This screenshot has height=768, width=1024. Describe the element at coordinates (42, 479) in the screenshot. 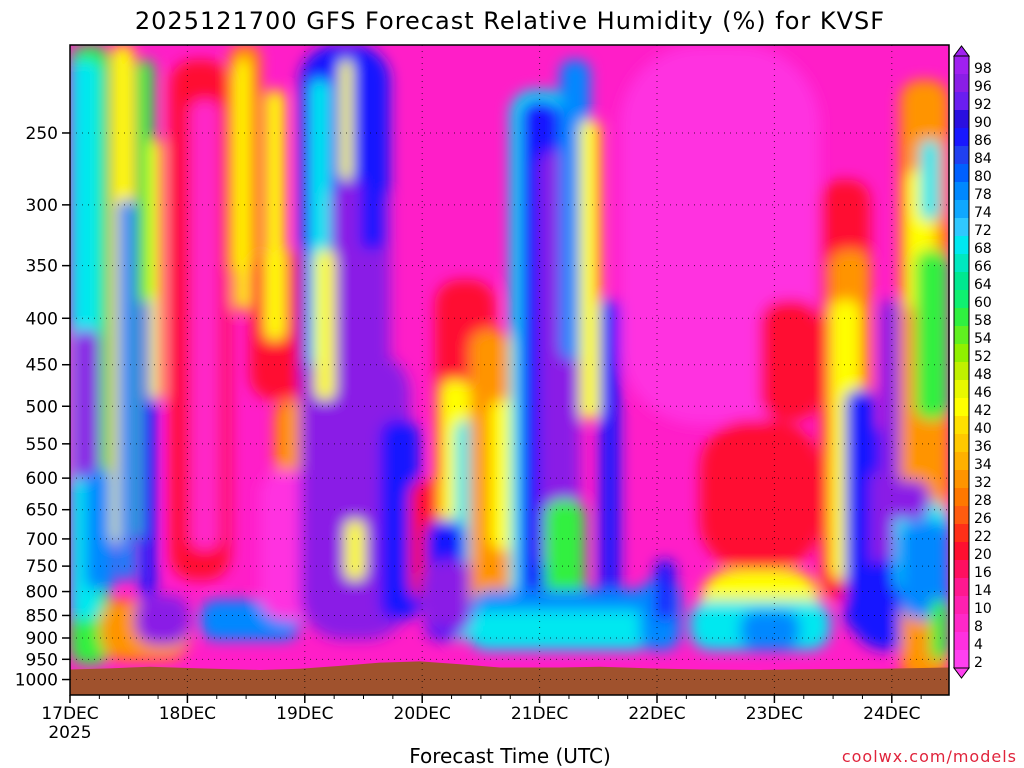

I see `y-tick-label: 600` at that location.